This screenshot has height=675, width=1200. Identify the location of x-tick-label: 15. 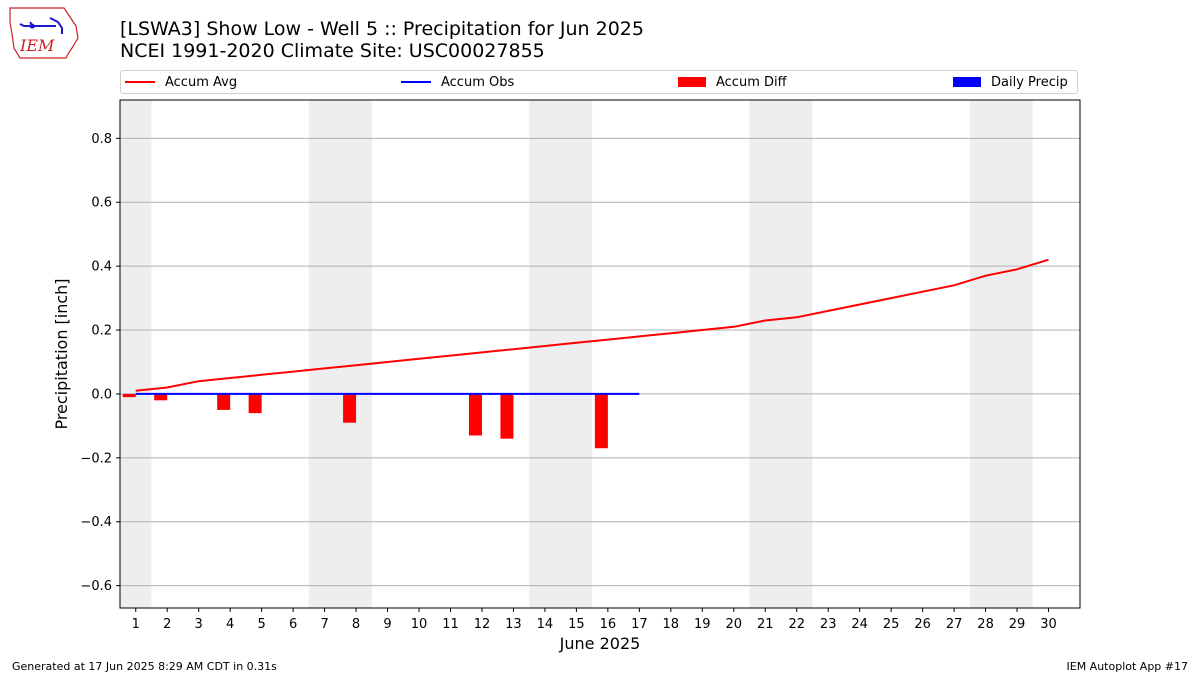
(576, 624).